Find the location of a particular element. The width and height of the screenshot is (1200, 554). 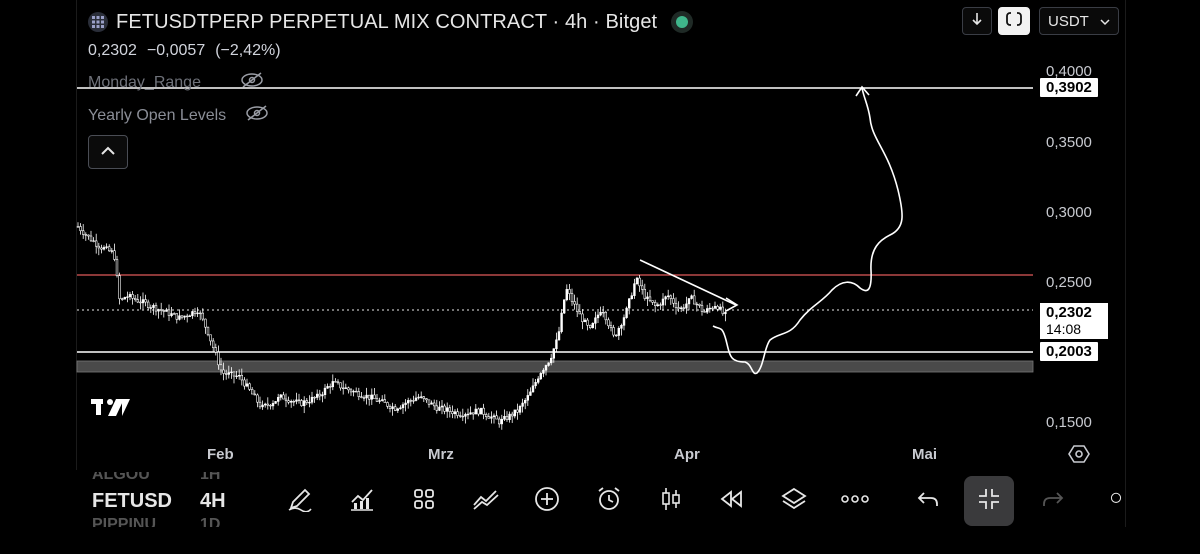

watchlist-next-symbol: PIPPINU is located at coordinates (124, 521).